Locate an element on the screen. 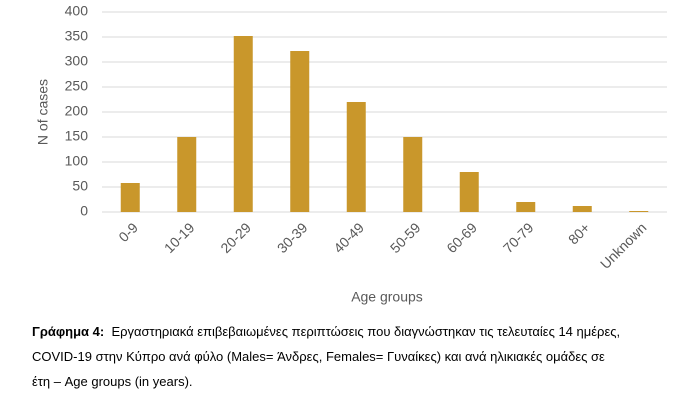 The image size is (696, 410). x-tick-label: 80+ is located at coordinates (579, 233).